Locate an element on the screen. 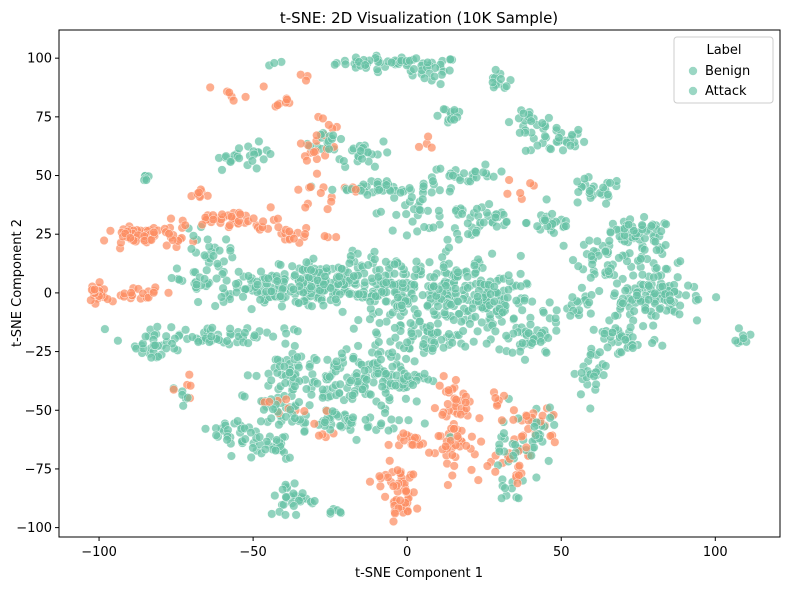 This screenshot has height=590, width=790. y-tick-label: 75 is located at coordinates (43, 117).